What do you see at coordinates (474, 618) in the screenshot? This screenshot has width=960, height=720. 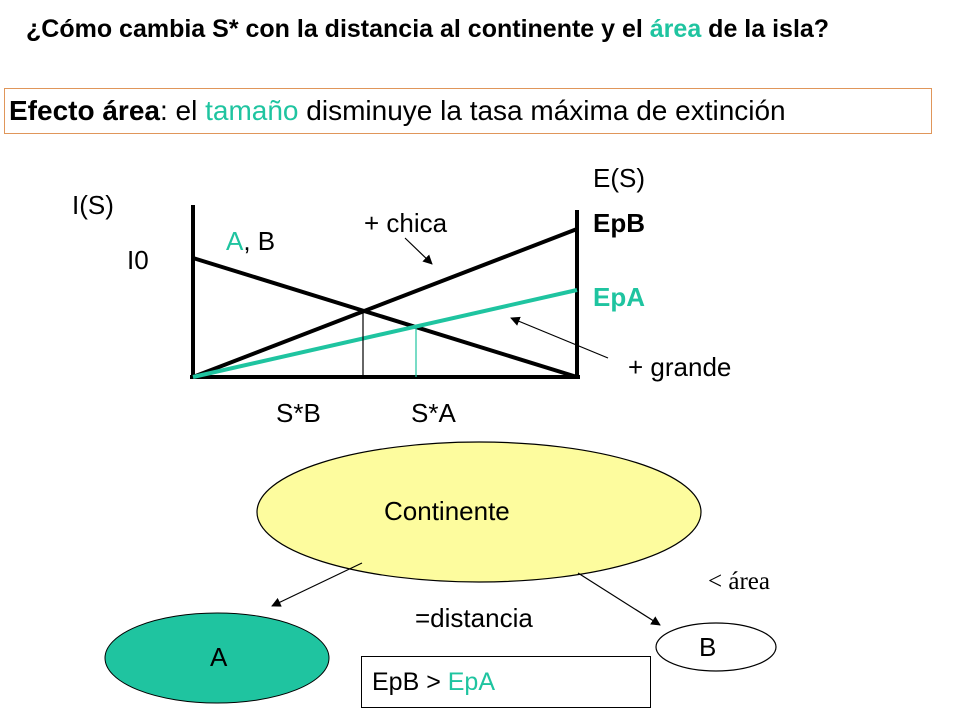 I see `distance-label: =distancia` at bounding box center [474, 618].